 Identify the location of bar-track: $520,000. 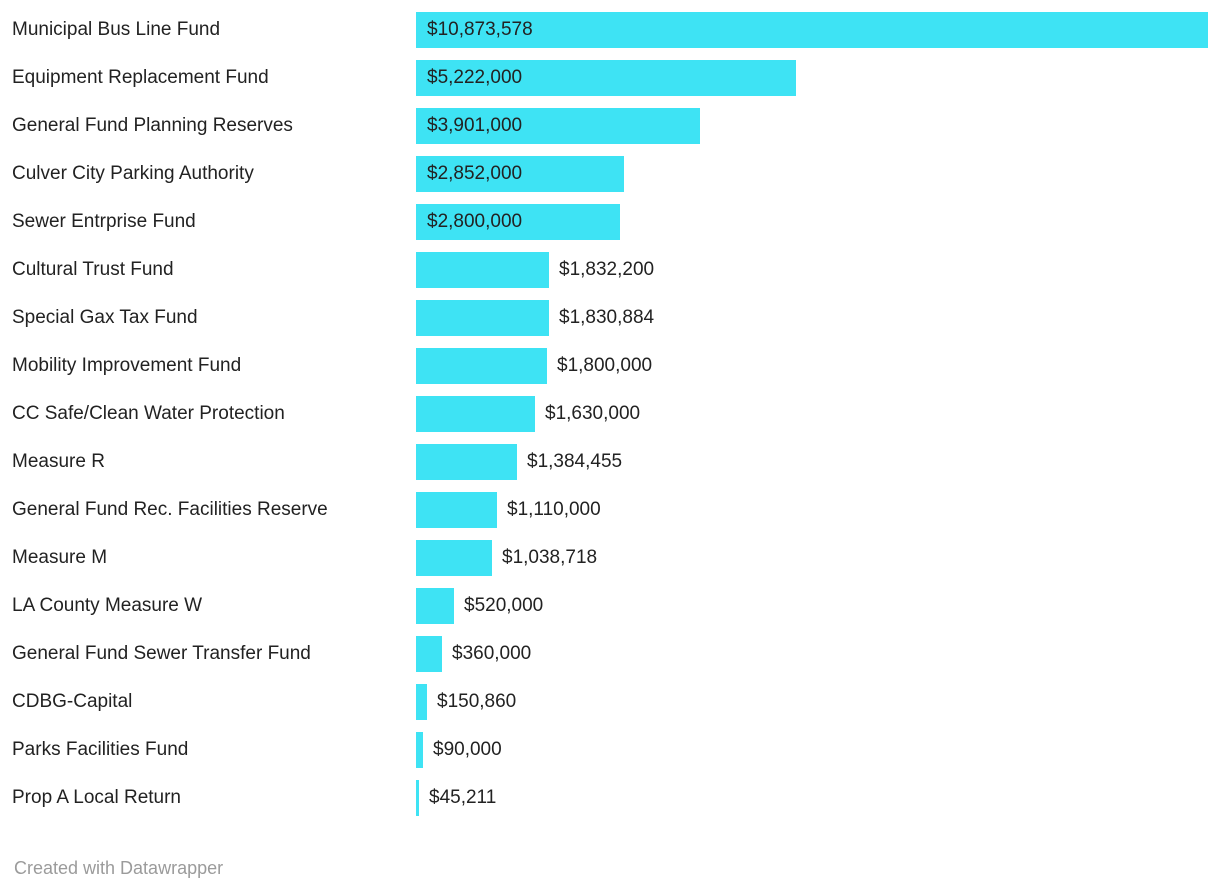
(818, 606).